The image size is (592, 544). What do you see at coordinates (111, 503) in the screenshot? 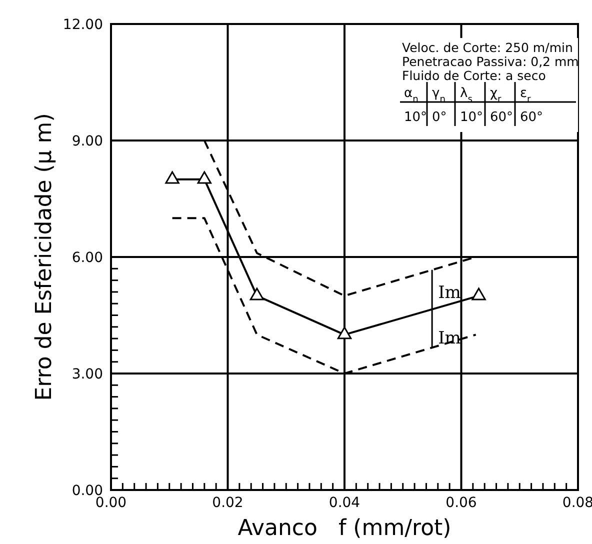
I see `x-tick-label: 0.00` at bounding box center [111, 503].